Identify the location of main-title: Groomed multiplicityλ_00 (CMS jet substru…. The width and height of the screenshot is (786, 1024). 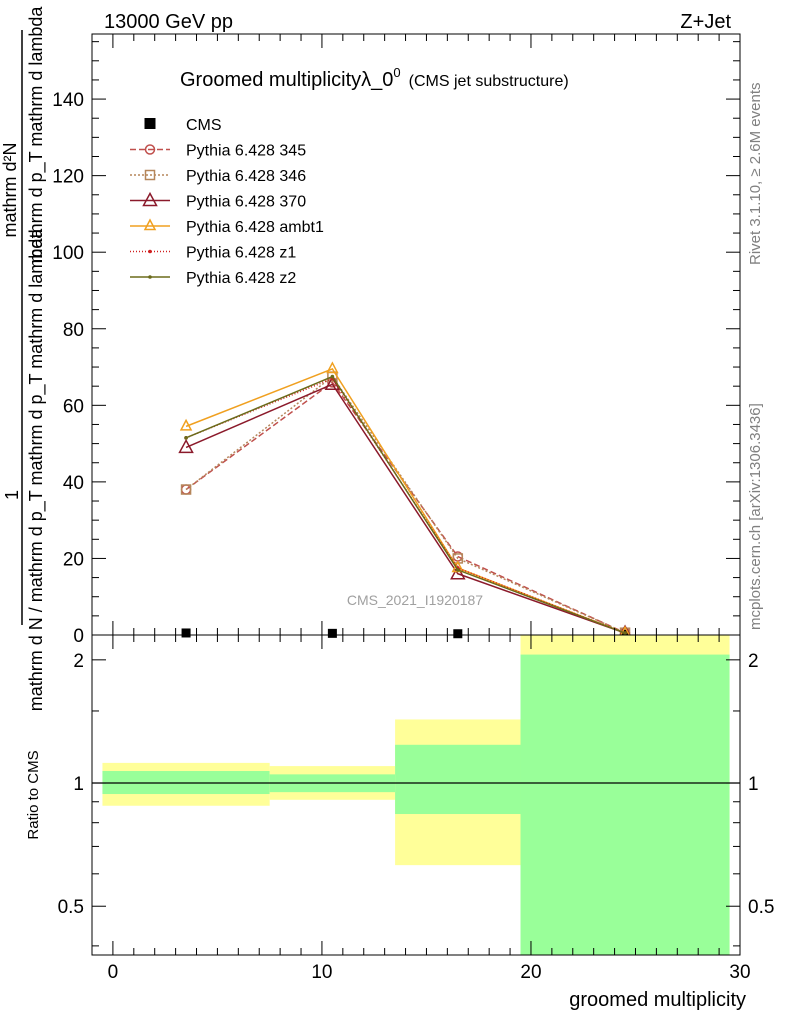
(374, 78).